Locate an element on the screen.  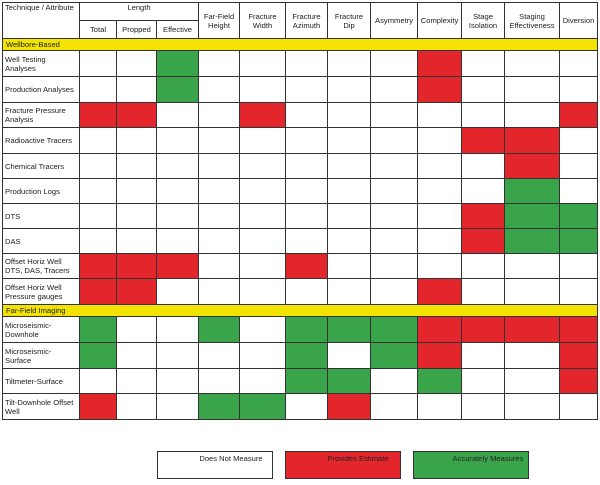
col-header-fracture-azimuth: Fracture Azimuth is located at coordinates (307, 20).